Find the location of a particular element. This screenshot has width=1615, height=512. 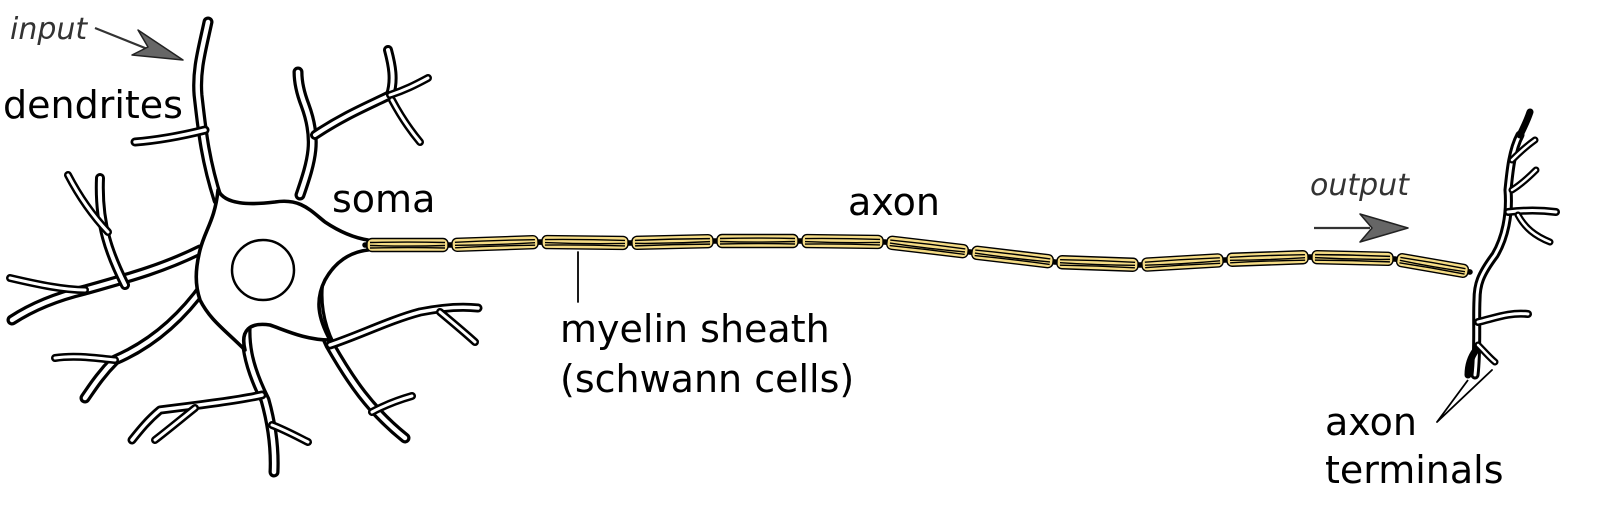

dendrites-label: dendrites is located at coordinates (93, 105).